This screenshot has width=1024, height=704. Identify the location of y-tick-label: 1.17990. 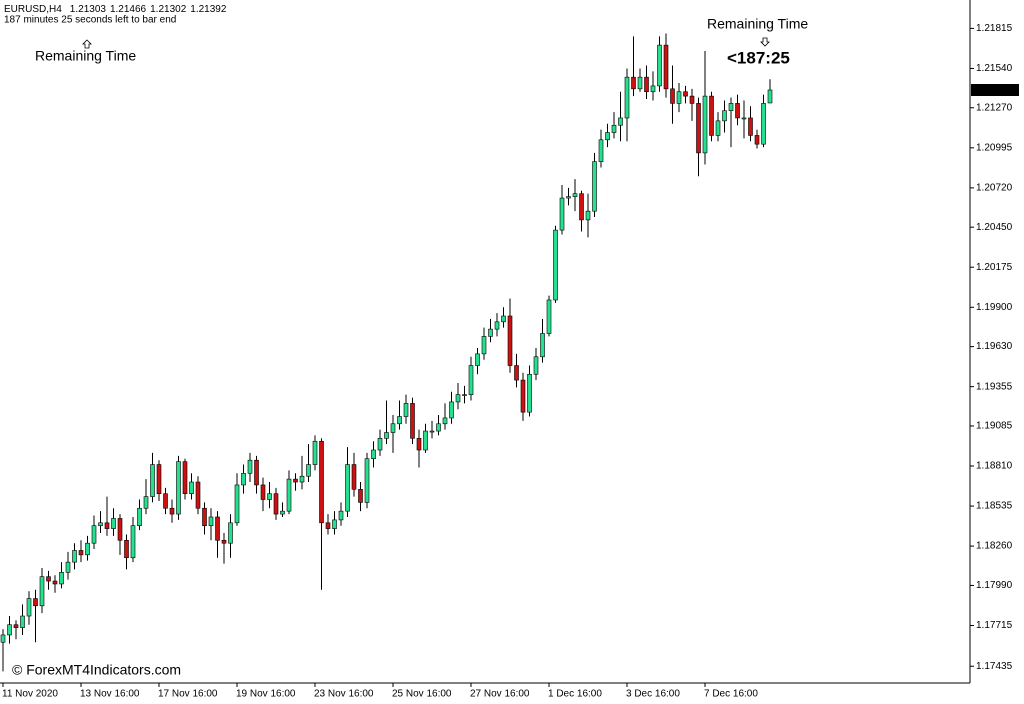
(994, 585).